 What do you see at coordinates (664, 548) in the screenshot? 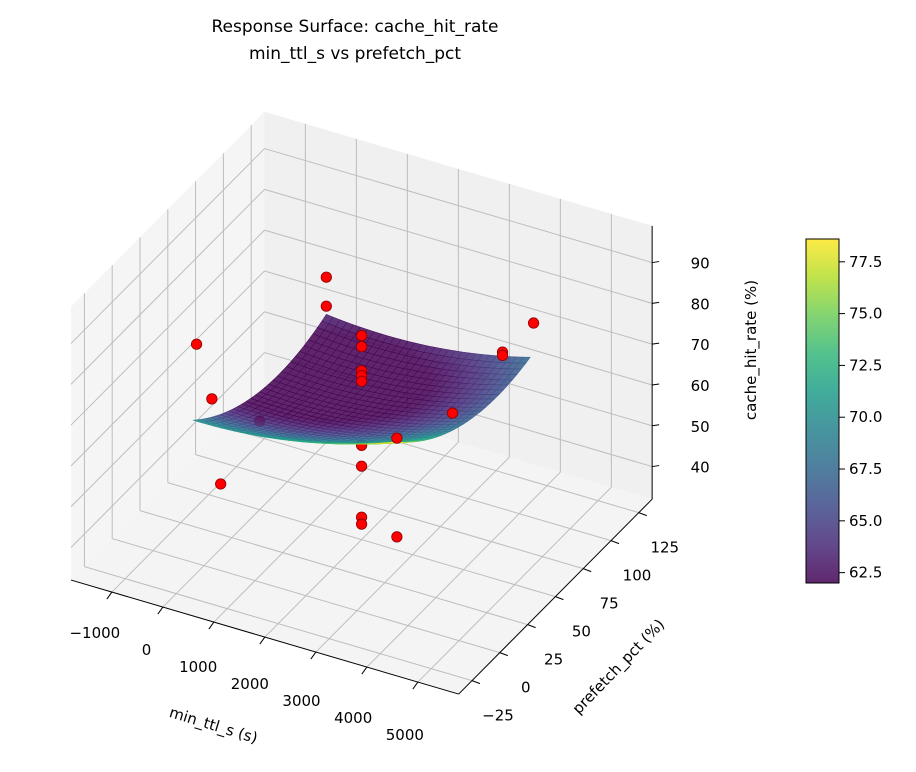
I see `y-tick-label: 125` at bounding box center [664, 548].